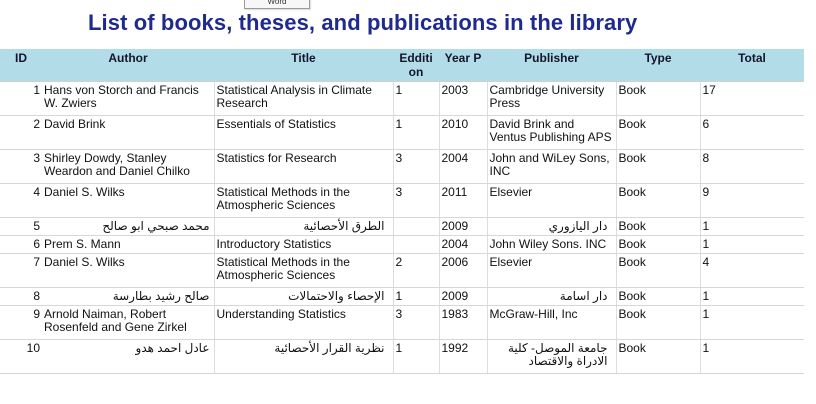  What do you see at coordinates (551, 244) in the screenshot?
I see `cell-publisher: John Wiley Sons. INC` at bounding box center [551, 244].